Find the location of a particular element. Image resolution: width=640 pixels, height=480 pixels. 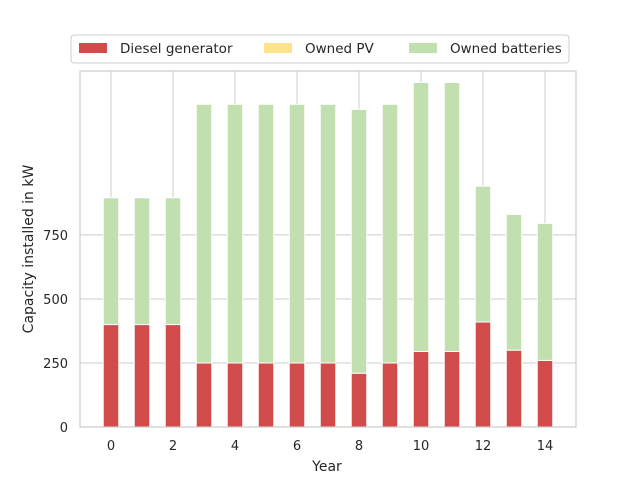

y-tick-label: 250 is located at coordinates (55, 364).